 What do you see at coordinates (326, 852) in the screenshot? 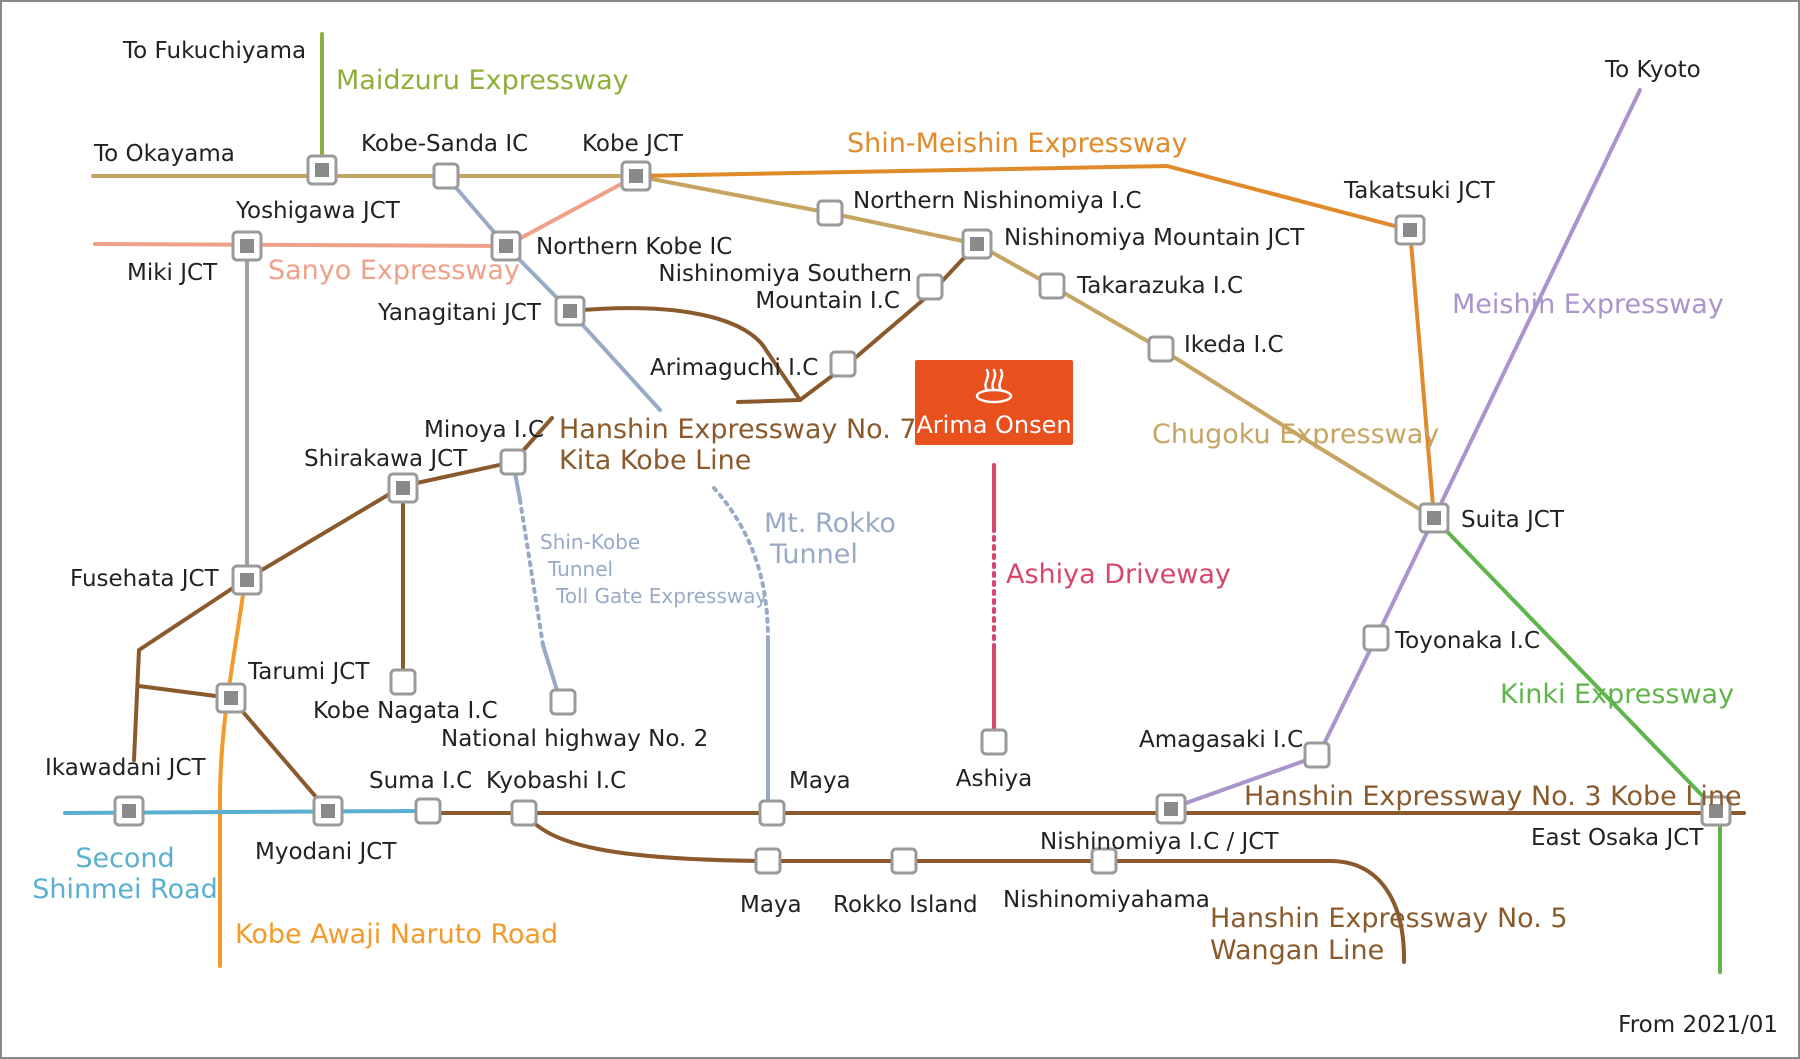
I see `label-myodani: Myodani JCT` at bounding box center [326, 852].